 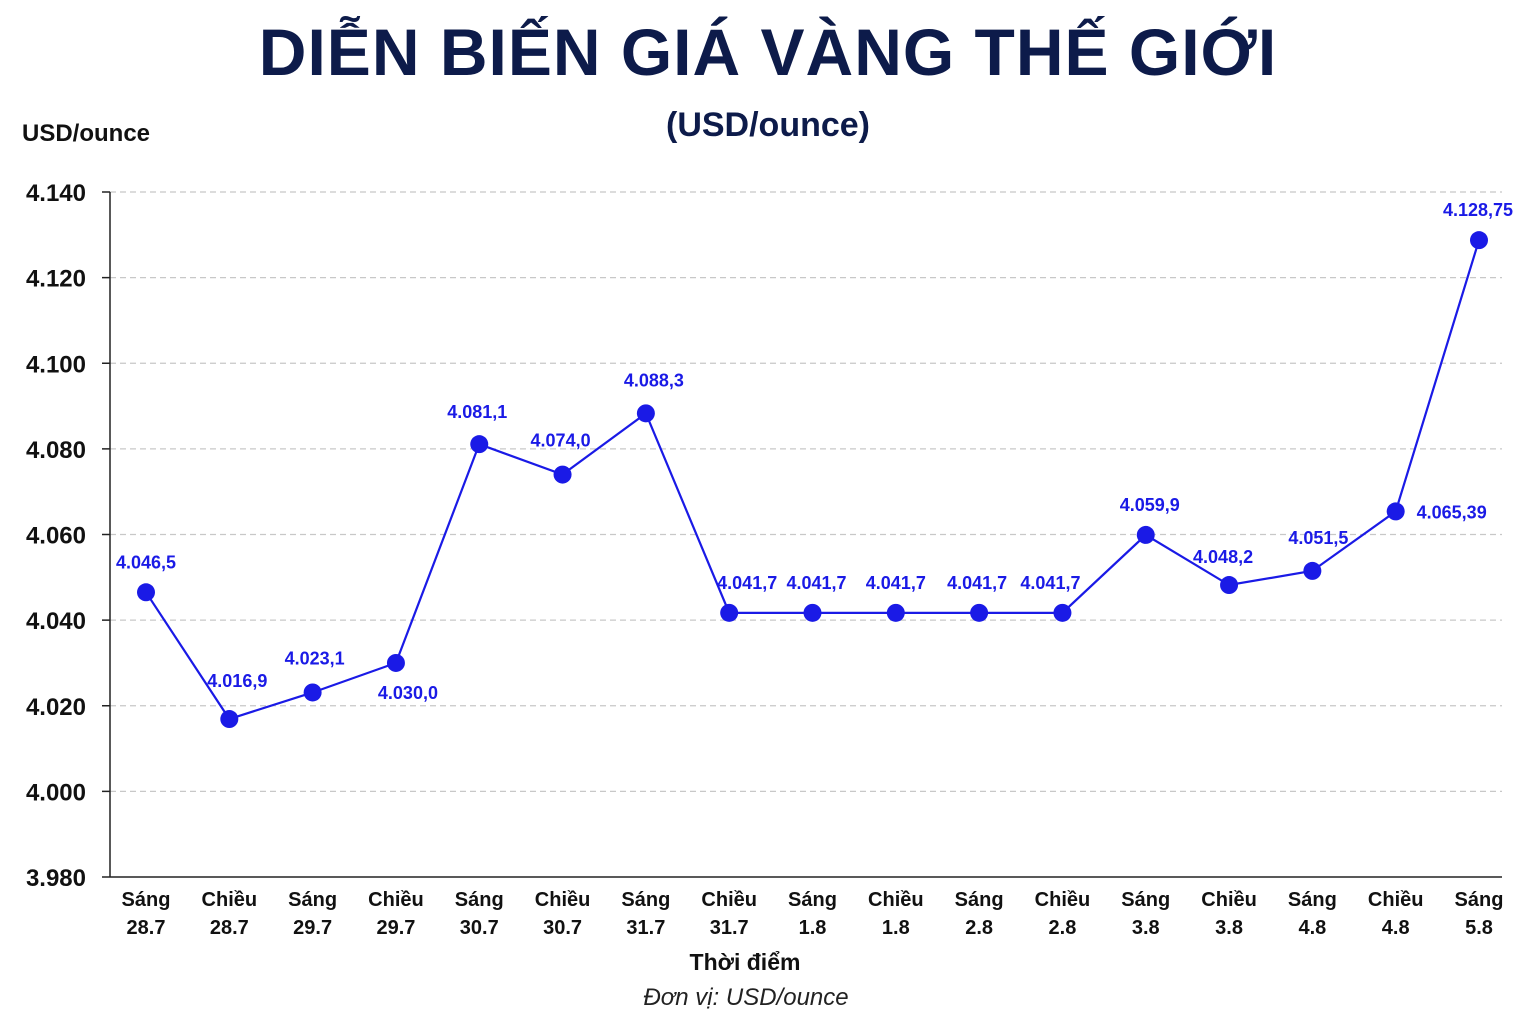 What do you see at coordinates (1478, 210) in the screenshot?
I see `data-label: 4.128,75` at bounding box center [1478, 210].